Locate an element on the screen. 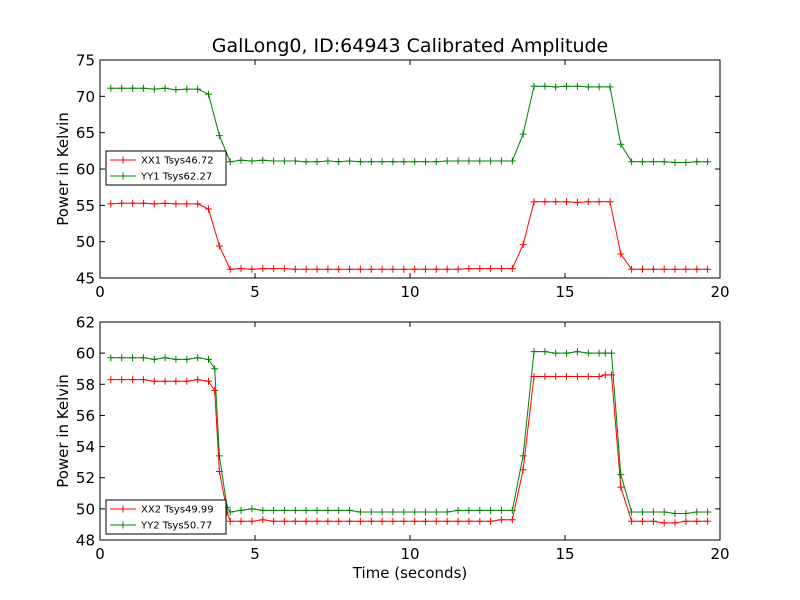  bottom-legend-label-xx2: XX2 Tsys49.99 is located at coordinates (177, 510).